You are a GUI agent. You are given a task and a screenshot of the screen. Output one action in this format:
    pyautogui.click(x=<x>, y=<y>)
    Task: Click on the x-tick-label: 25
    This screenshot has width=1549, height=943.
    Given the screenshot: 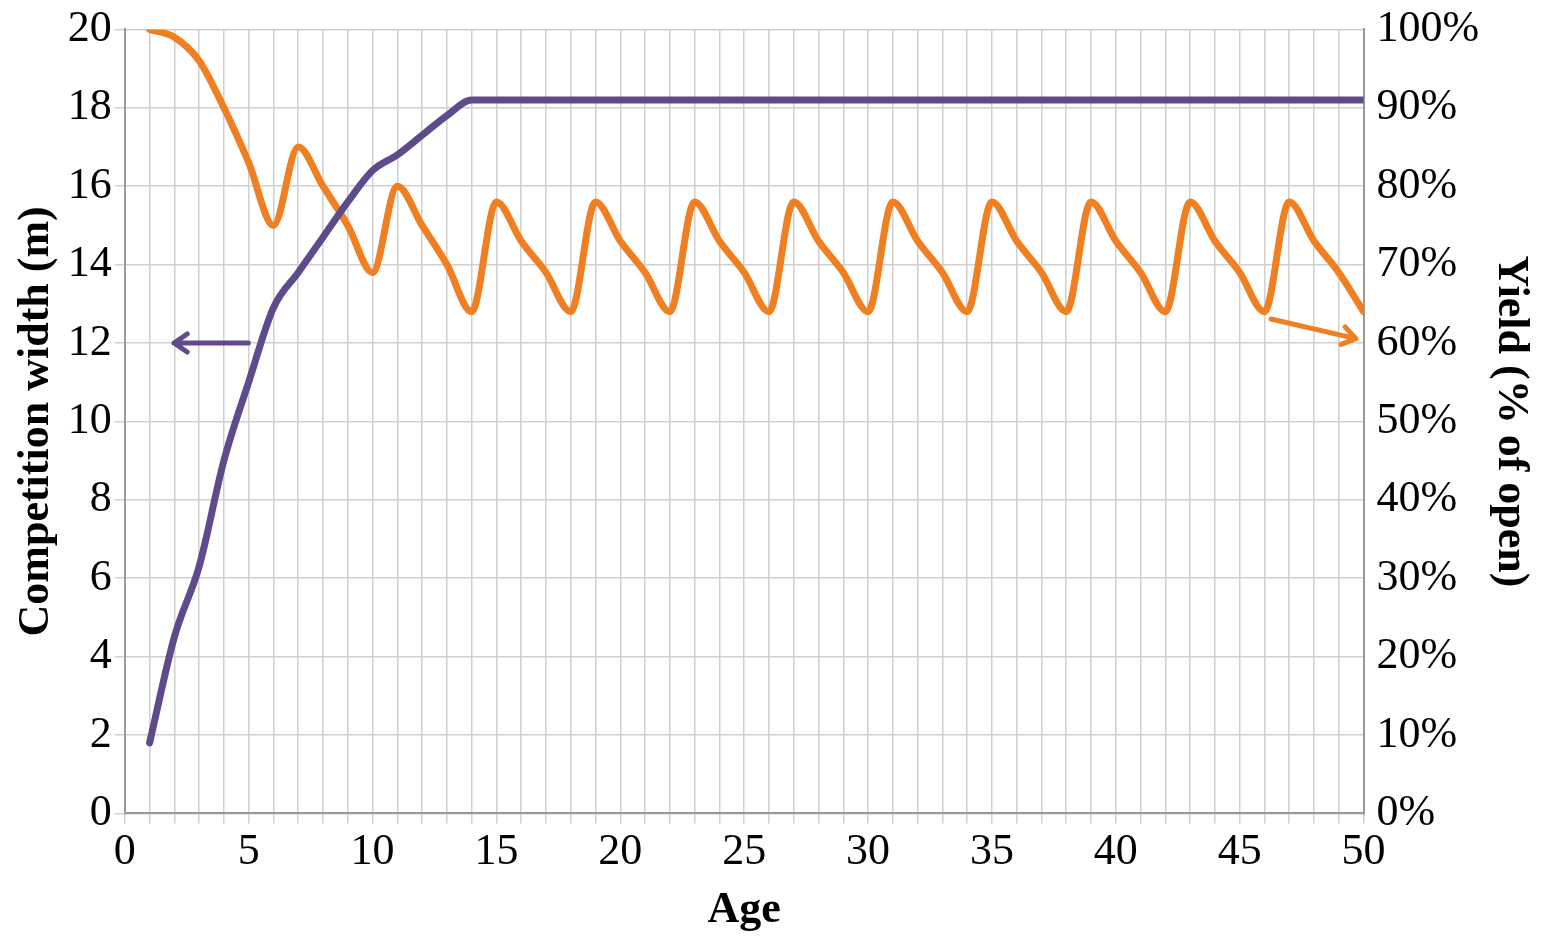 What is the action you would take?
    pyautogui.click(x=744, y=850)
    